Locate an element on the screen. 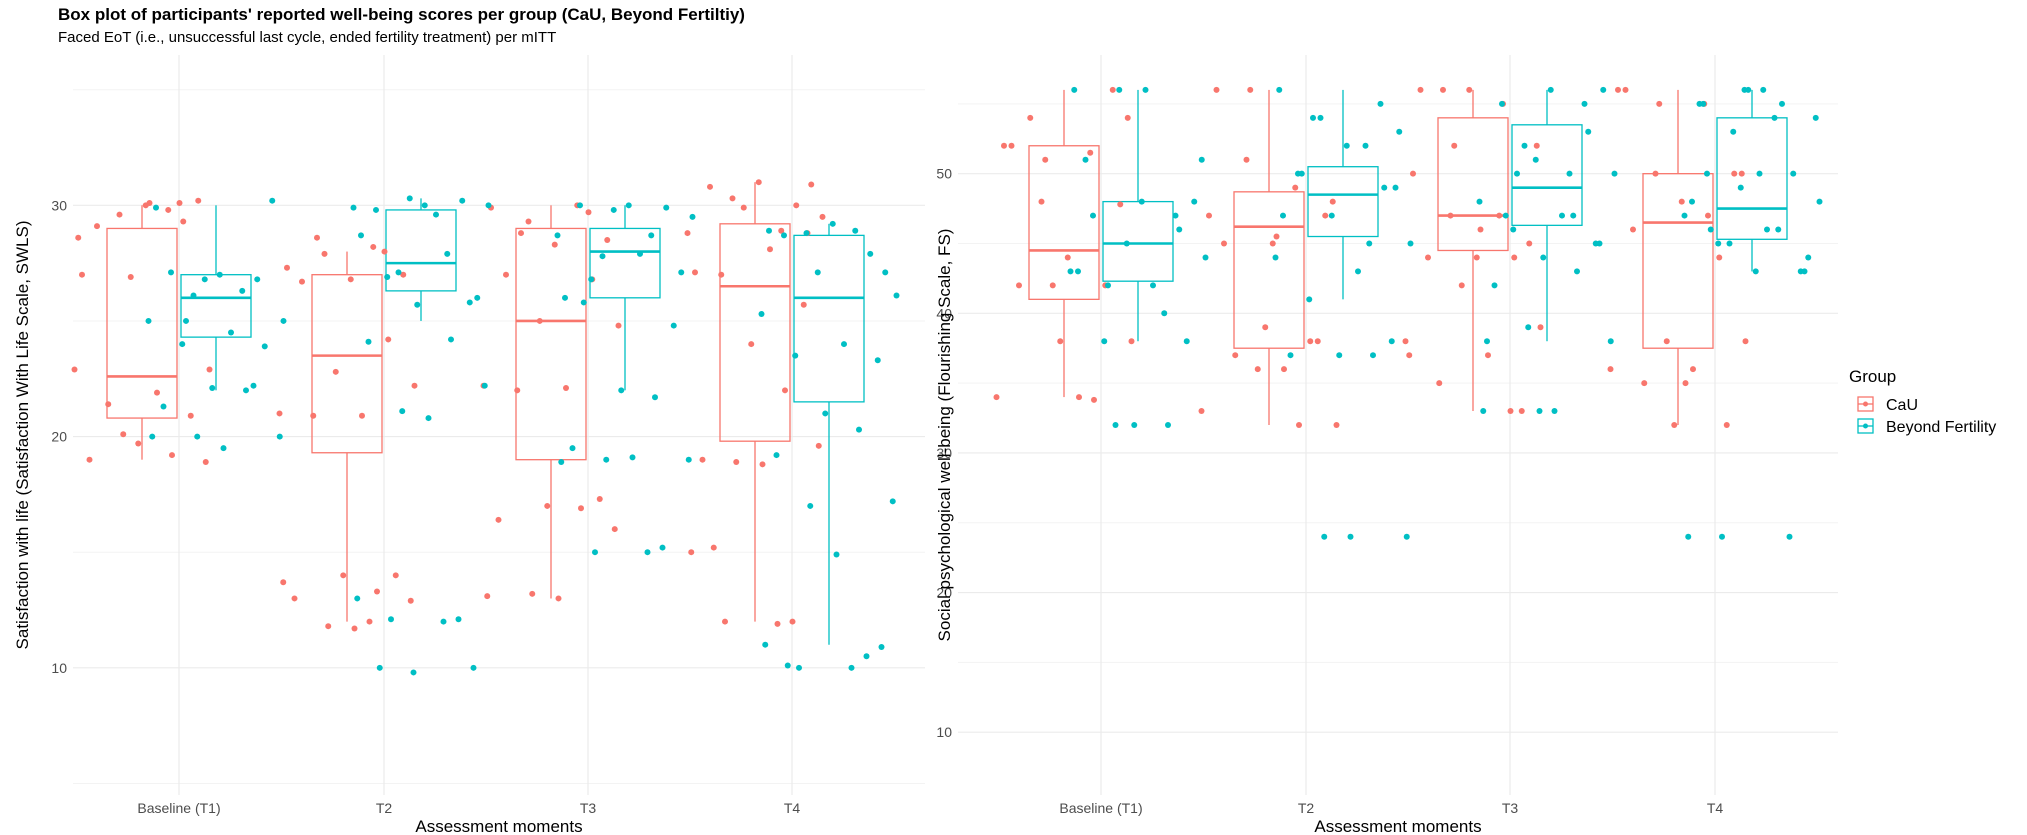 This screenshot has height=835, width=2027. x-tick-label: T4 is located at coordinates (1715, 808).